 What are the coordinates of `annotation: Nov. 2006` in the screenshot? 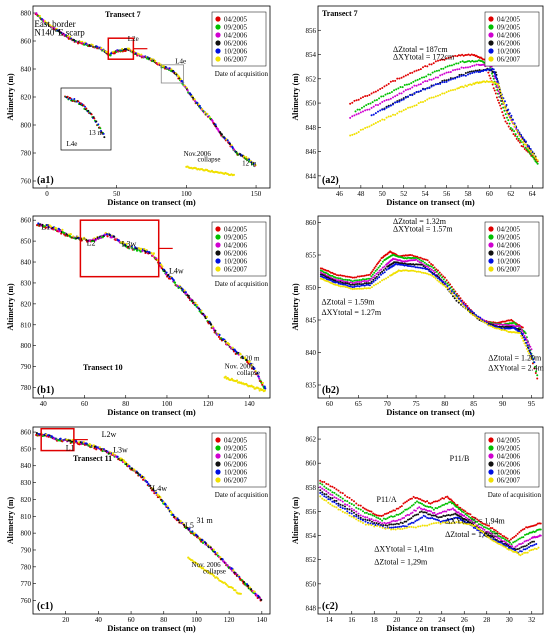 It's located at (207, 565).